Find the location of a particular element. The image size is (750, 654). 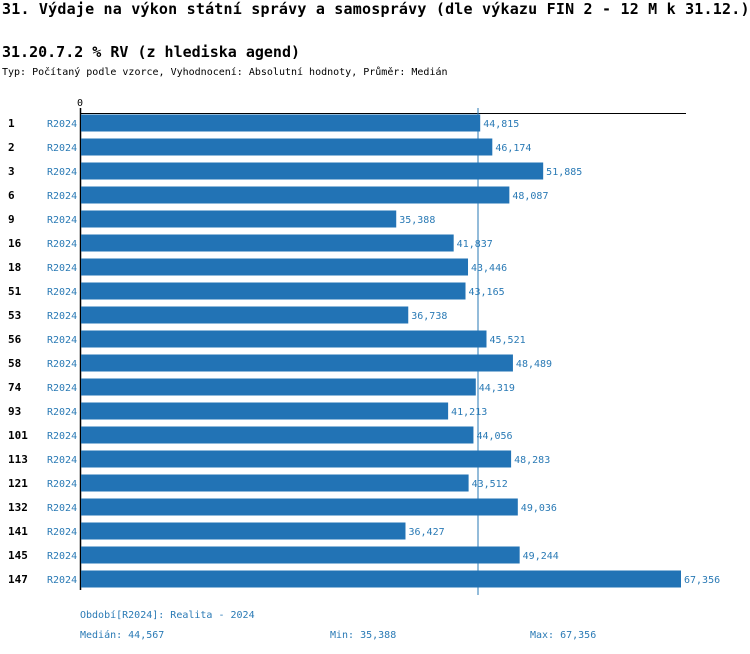

category-label: 9 is located at coordinates (11, 219).